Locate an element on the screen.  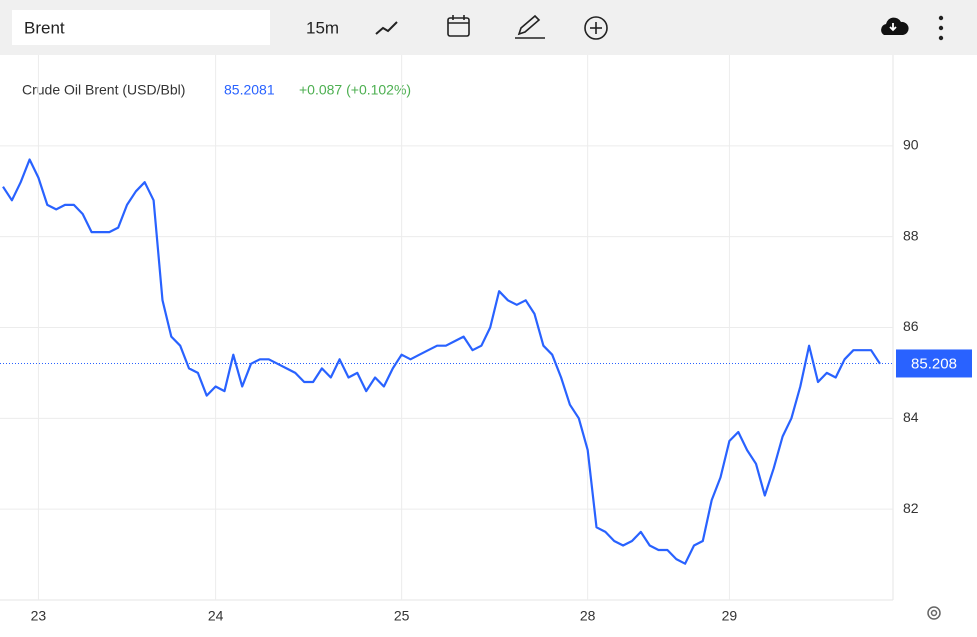
y-tick-label: 86 is located at coordinates (911, 326).